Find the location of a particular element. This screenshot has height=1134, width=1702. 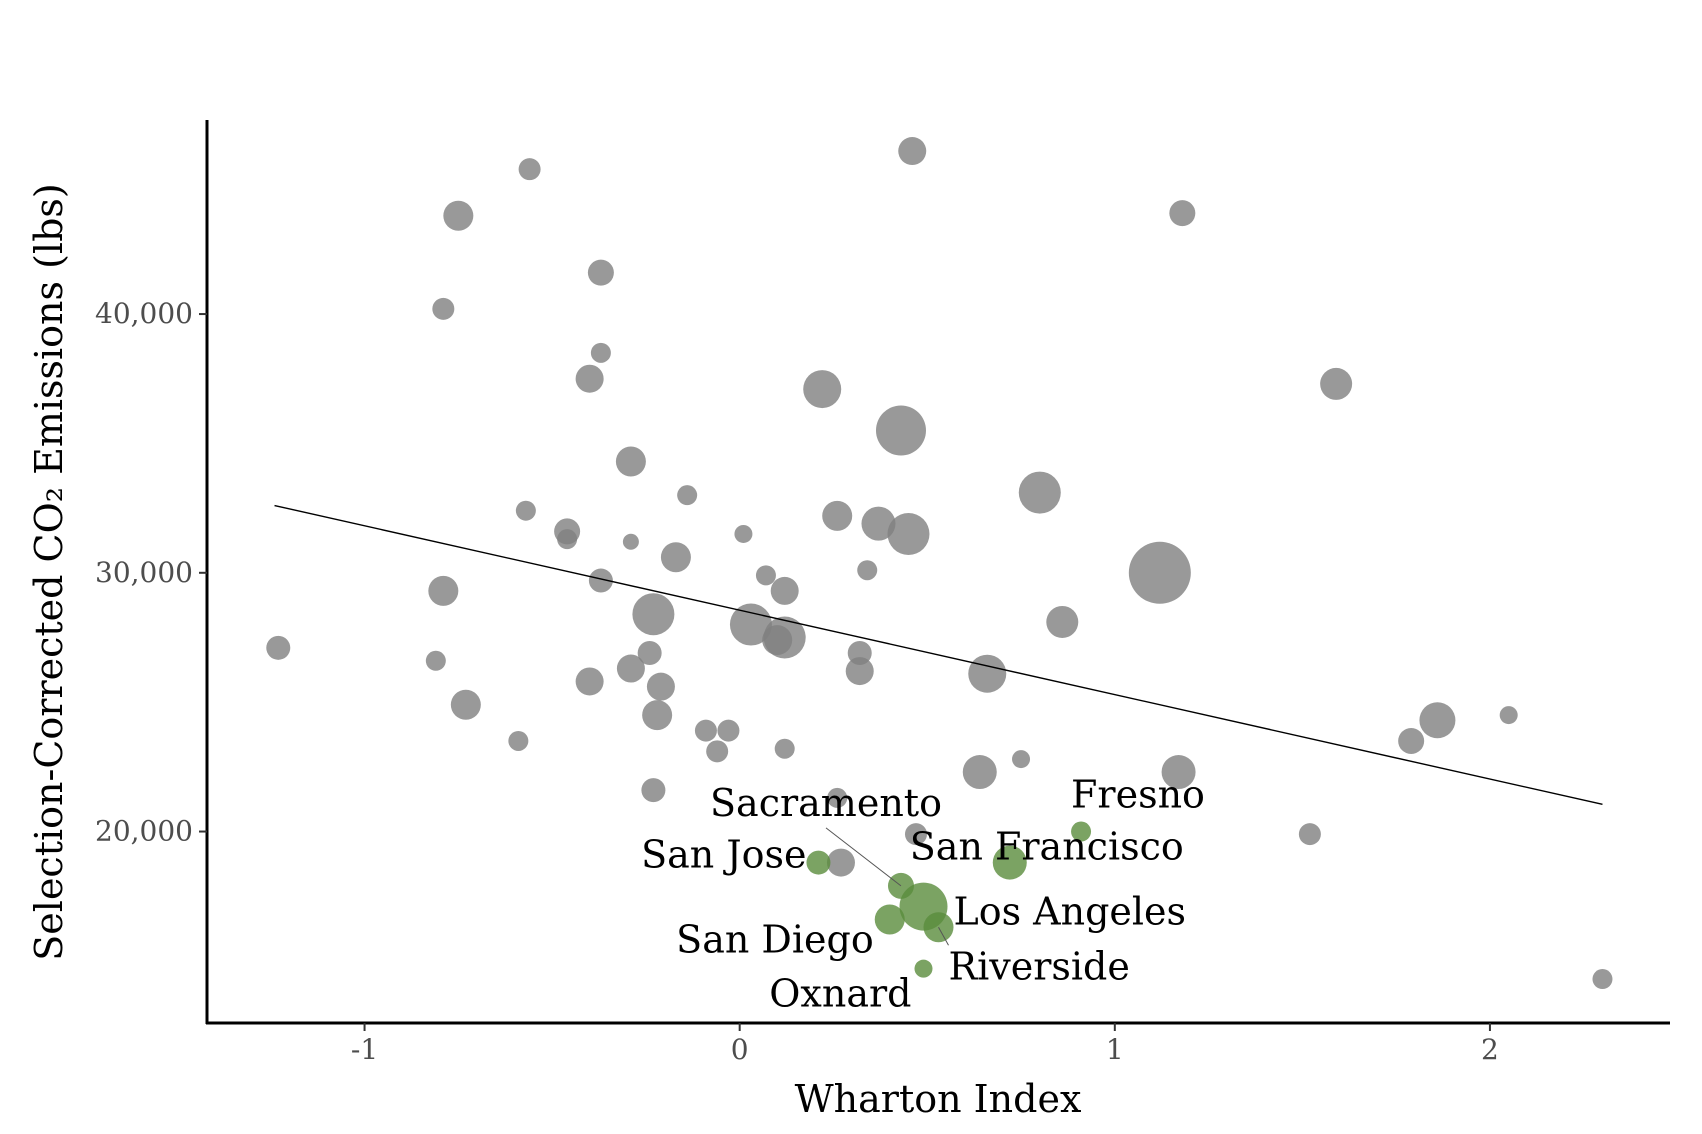

city-label-los-angeles: Los Angeles is located at coordinates (1069, 912).